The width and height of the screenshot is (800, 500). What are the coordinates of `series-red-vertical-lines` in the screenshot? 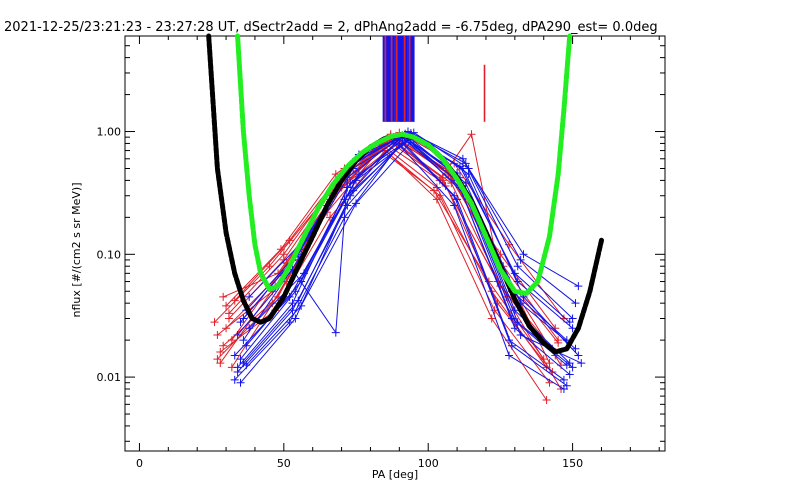 It's located at (397, 79).